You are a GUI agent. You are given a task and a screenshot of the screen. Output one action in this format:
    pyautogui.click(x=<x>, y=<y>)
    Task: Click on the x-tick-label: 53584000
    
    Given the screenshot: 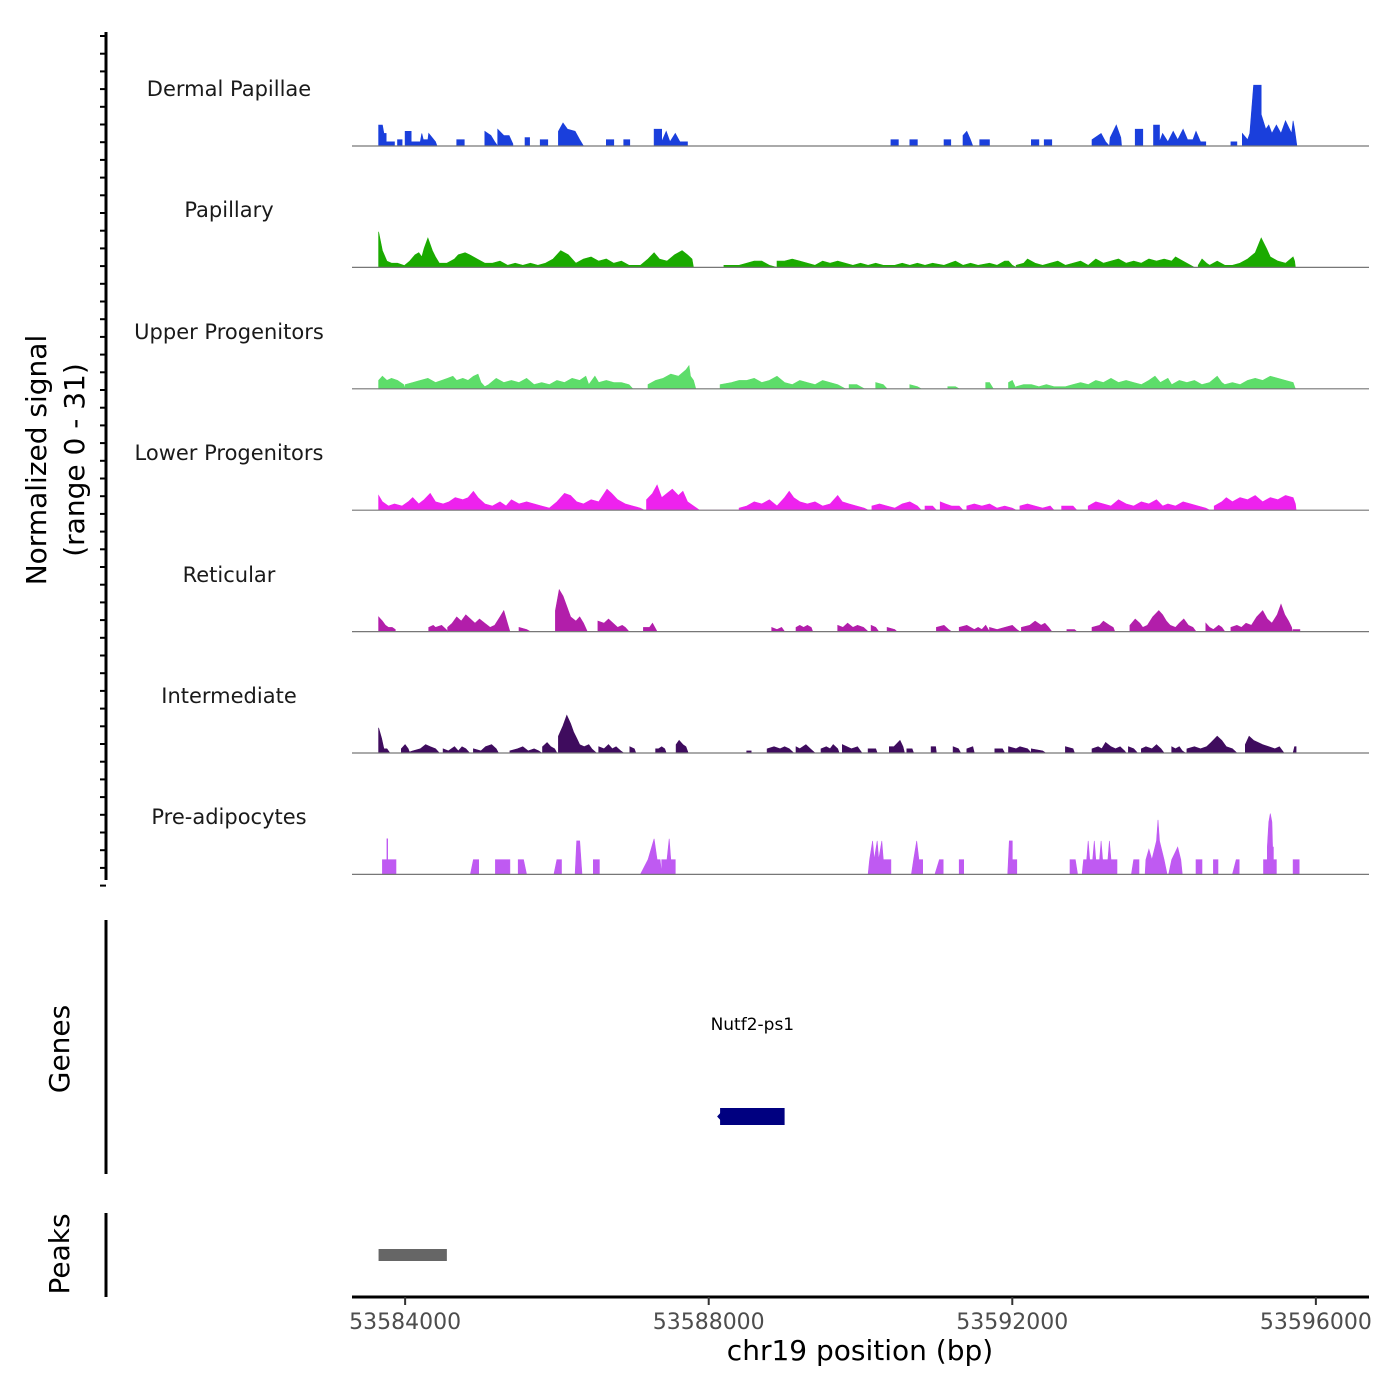 What is the action you would take?
    pyautogui.click(x=405, y=1322)
    